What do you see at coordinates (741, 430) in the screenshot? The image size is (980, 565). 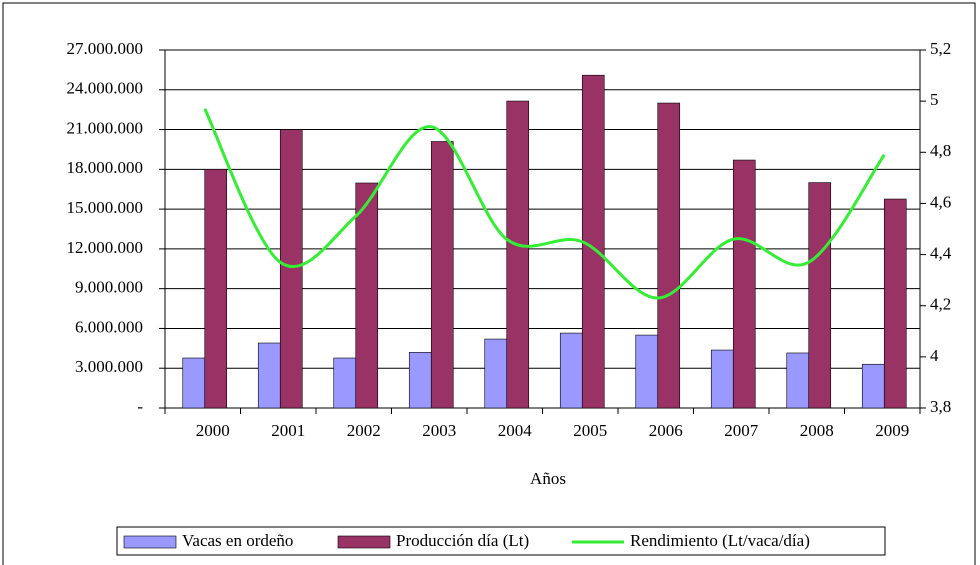 I see `x-tick-label: 2007` at bounding box center [741, 430].